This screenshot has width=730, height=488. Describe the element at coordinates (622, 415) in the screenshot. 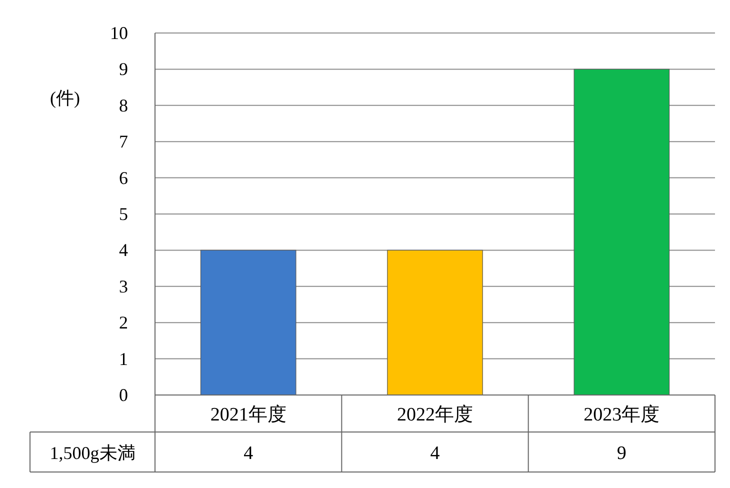

I see `x-tick-label: 2023年度` at that location.